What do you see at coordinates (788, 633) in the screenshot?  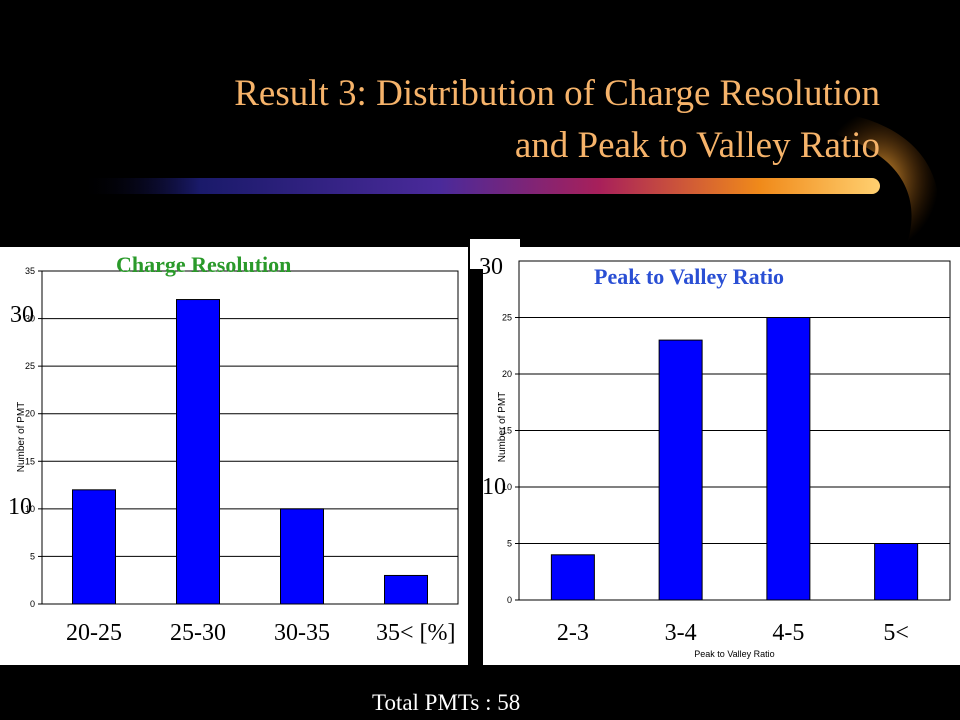 I see `peak-valley-category-label: 4-5` at bounding box center [788, 633].